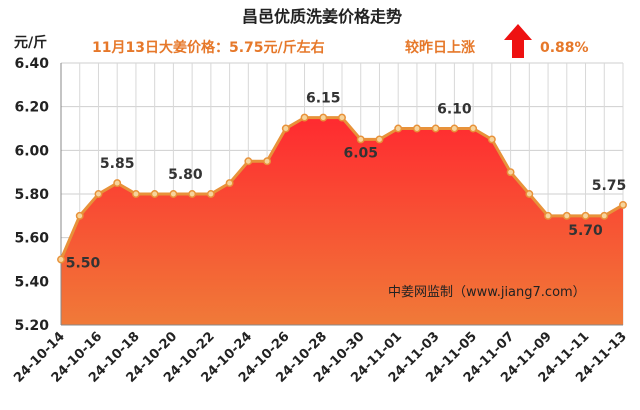  What do you see at coordinates (31, 108) in the screenshot?
I see `y-tick-label: 6.20` at bounding box center [31, 108].